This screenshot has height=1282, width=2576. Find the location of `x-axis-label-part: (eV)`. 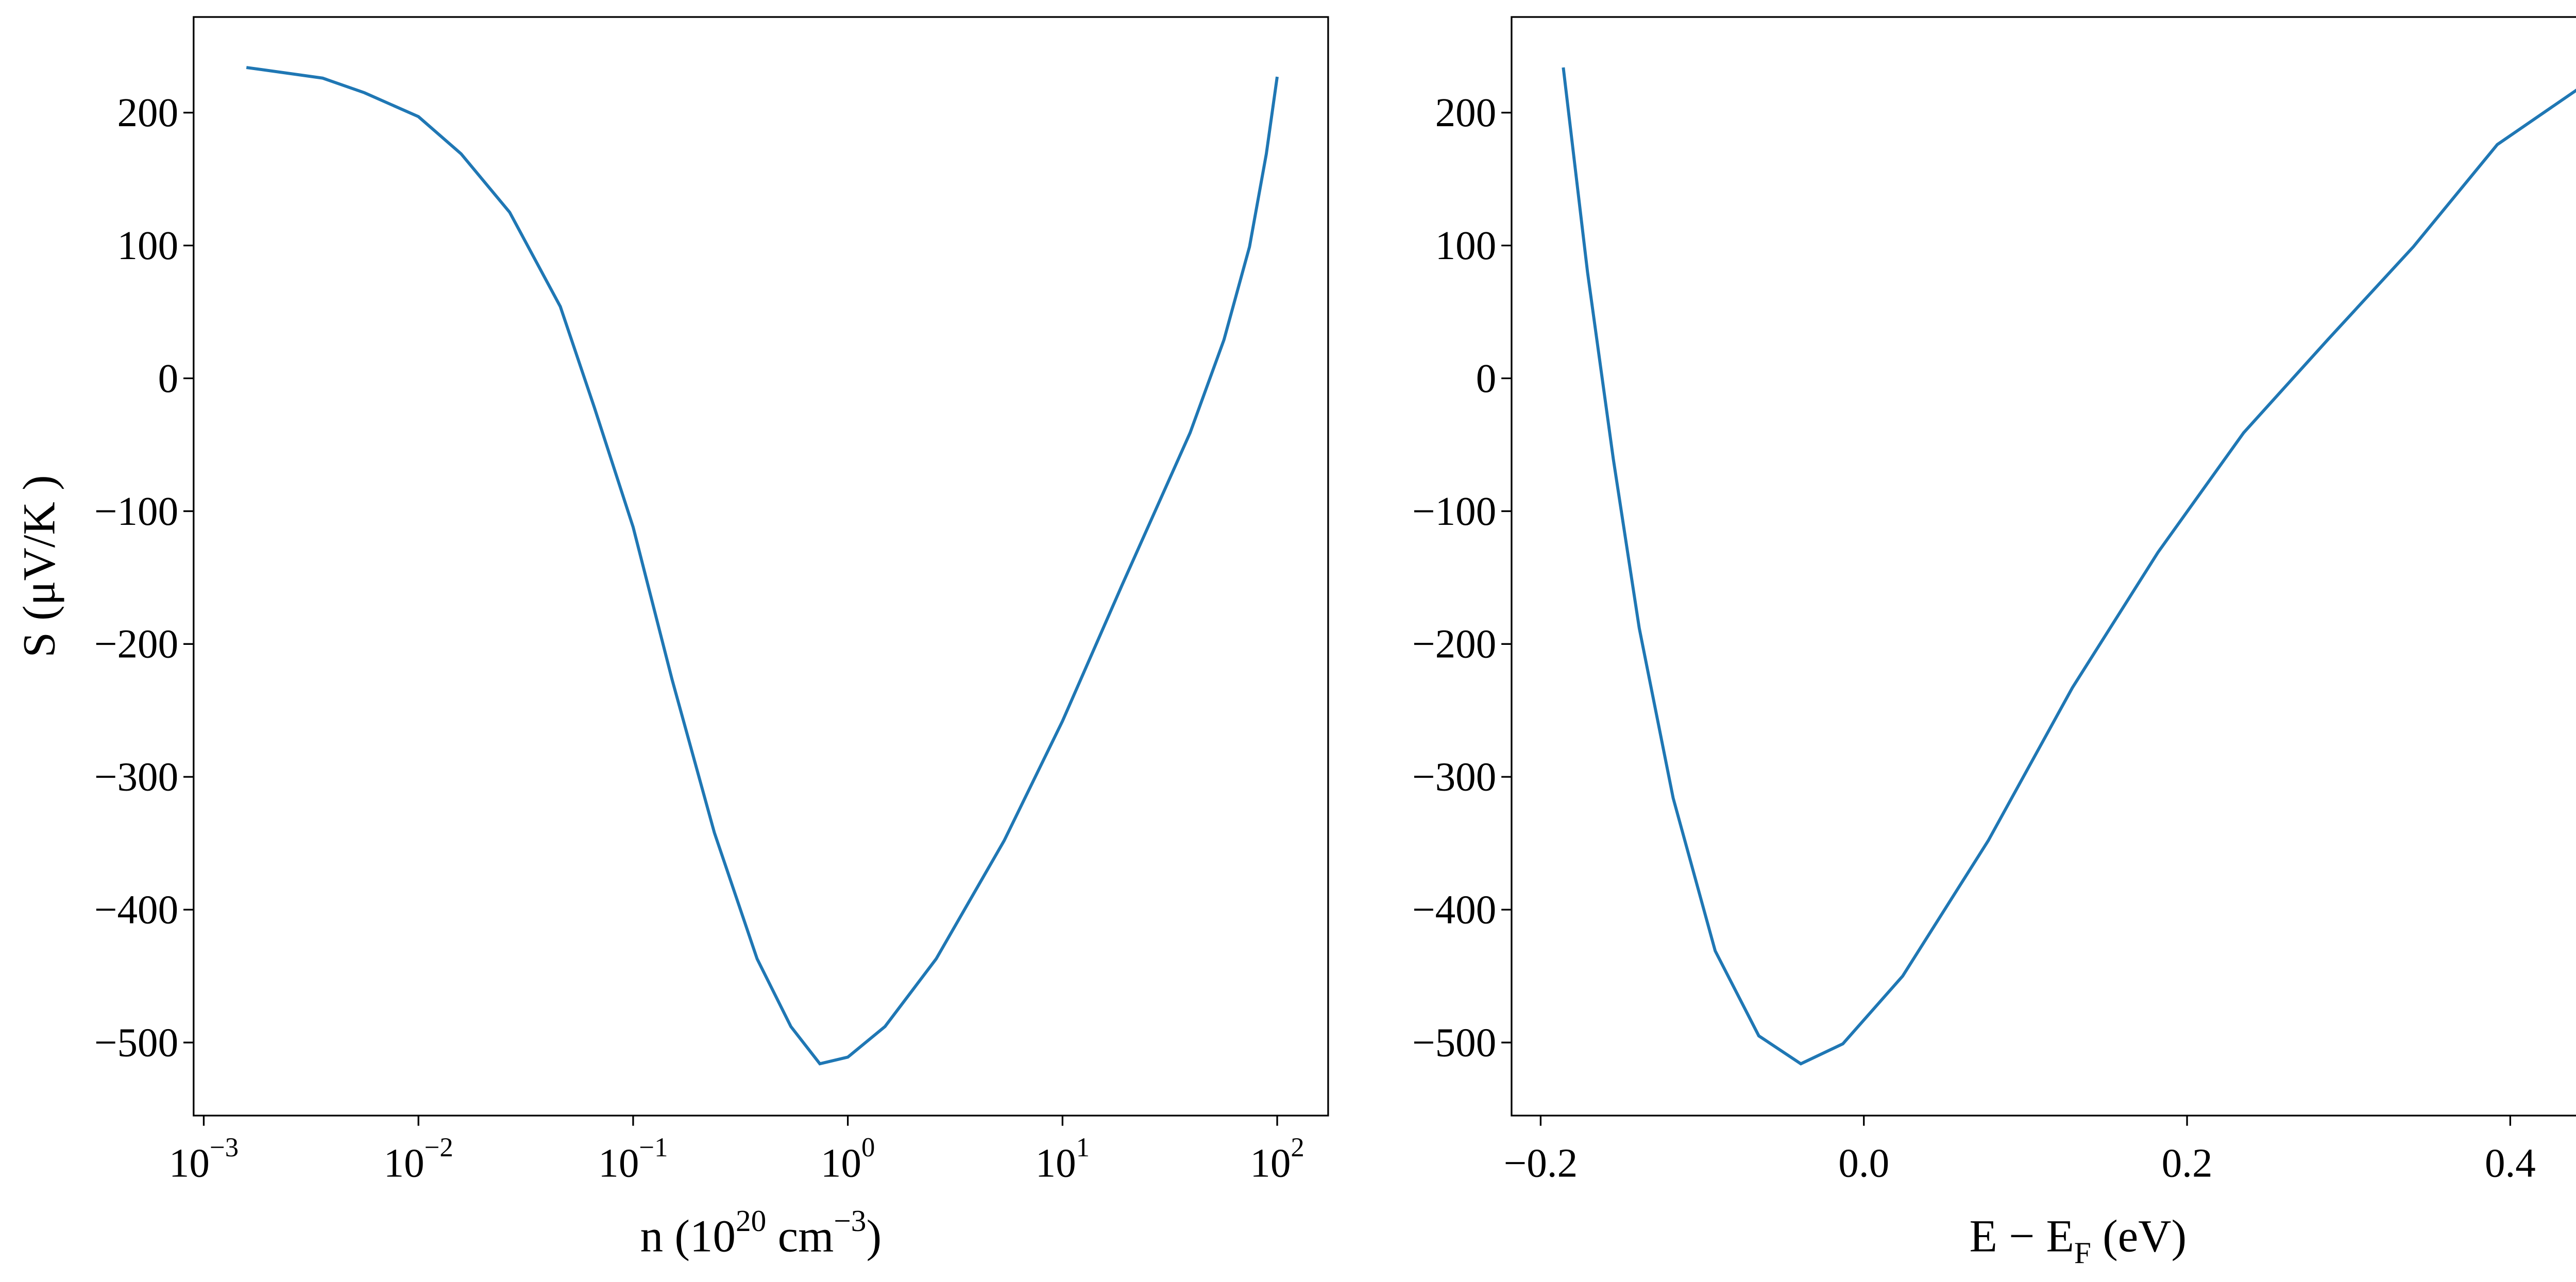

x-axis-label-part: (eV) is located at coordinates (2139, 1236).